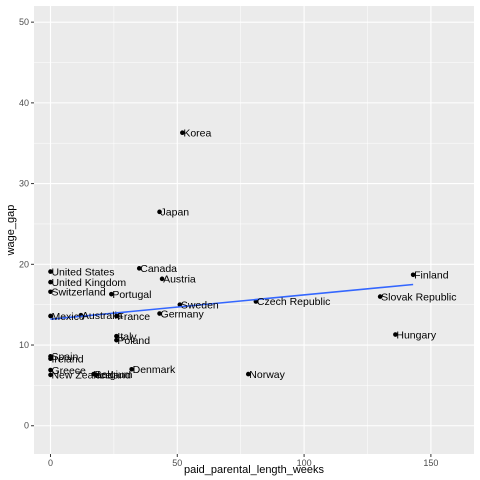 This screenshot has height=480, width=480. What do you see at coordinates (177, 463) in the screenshot?
I see `x-tick-label-1: 50` at bounding box center [177, 463].